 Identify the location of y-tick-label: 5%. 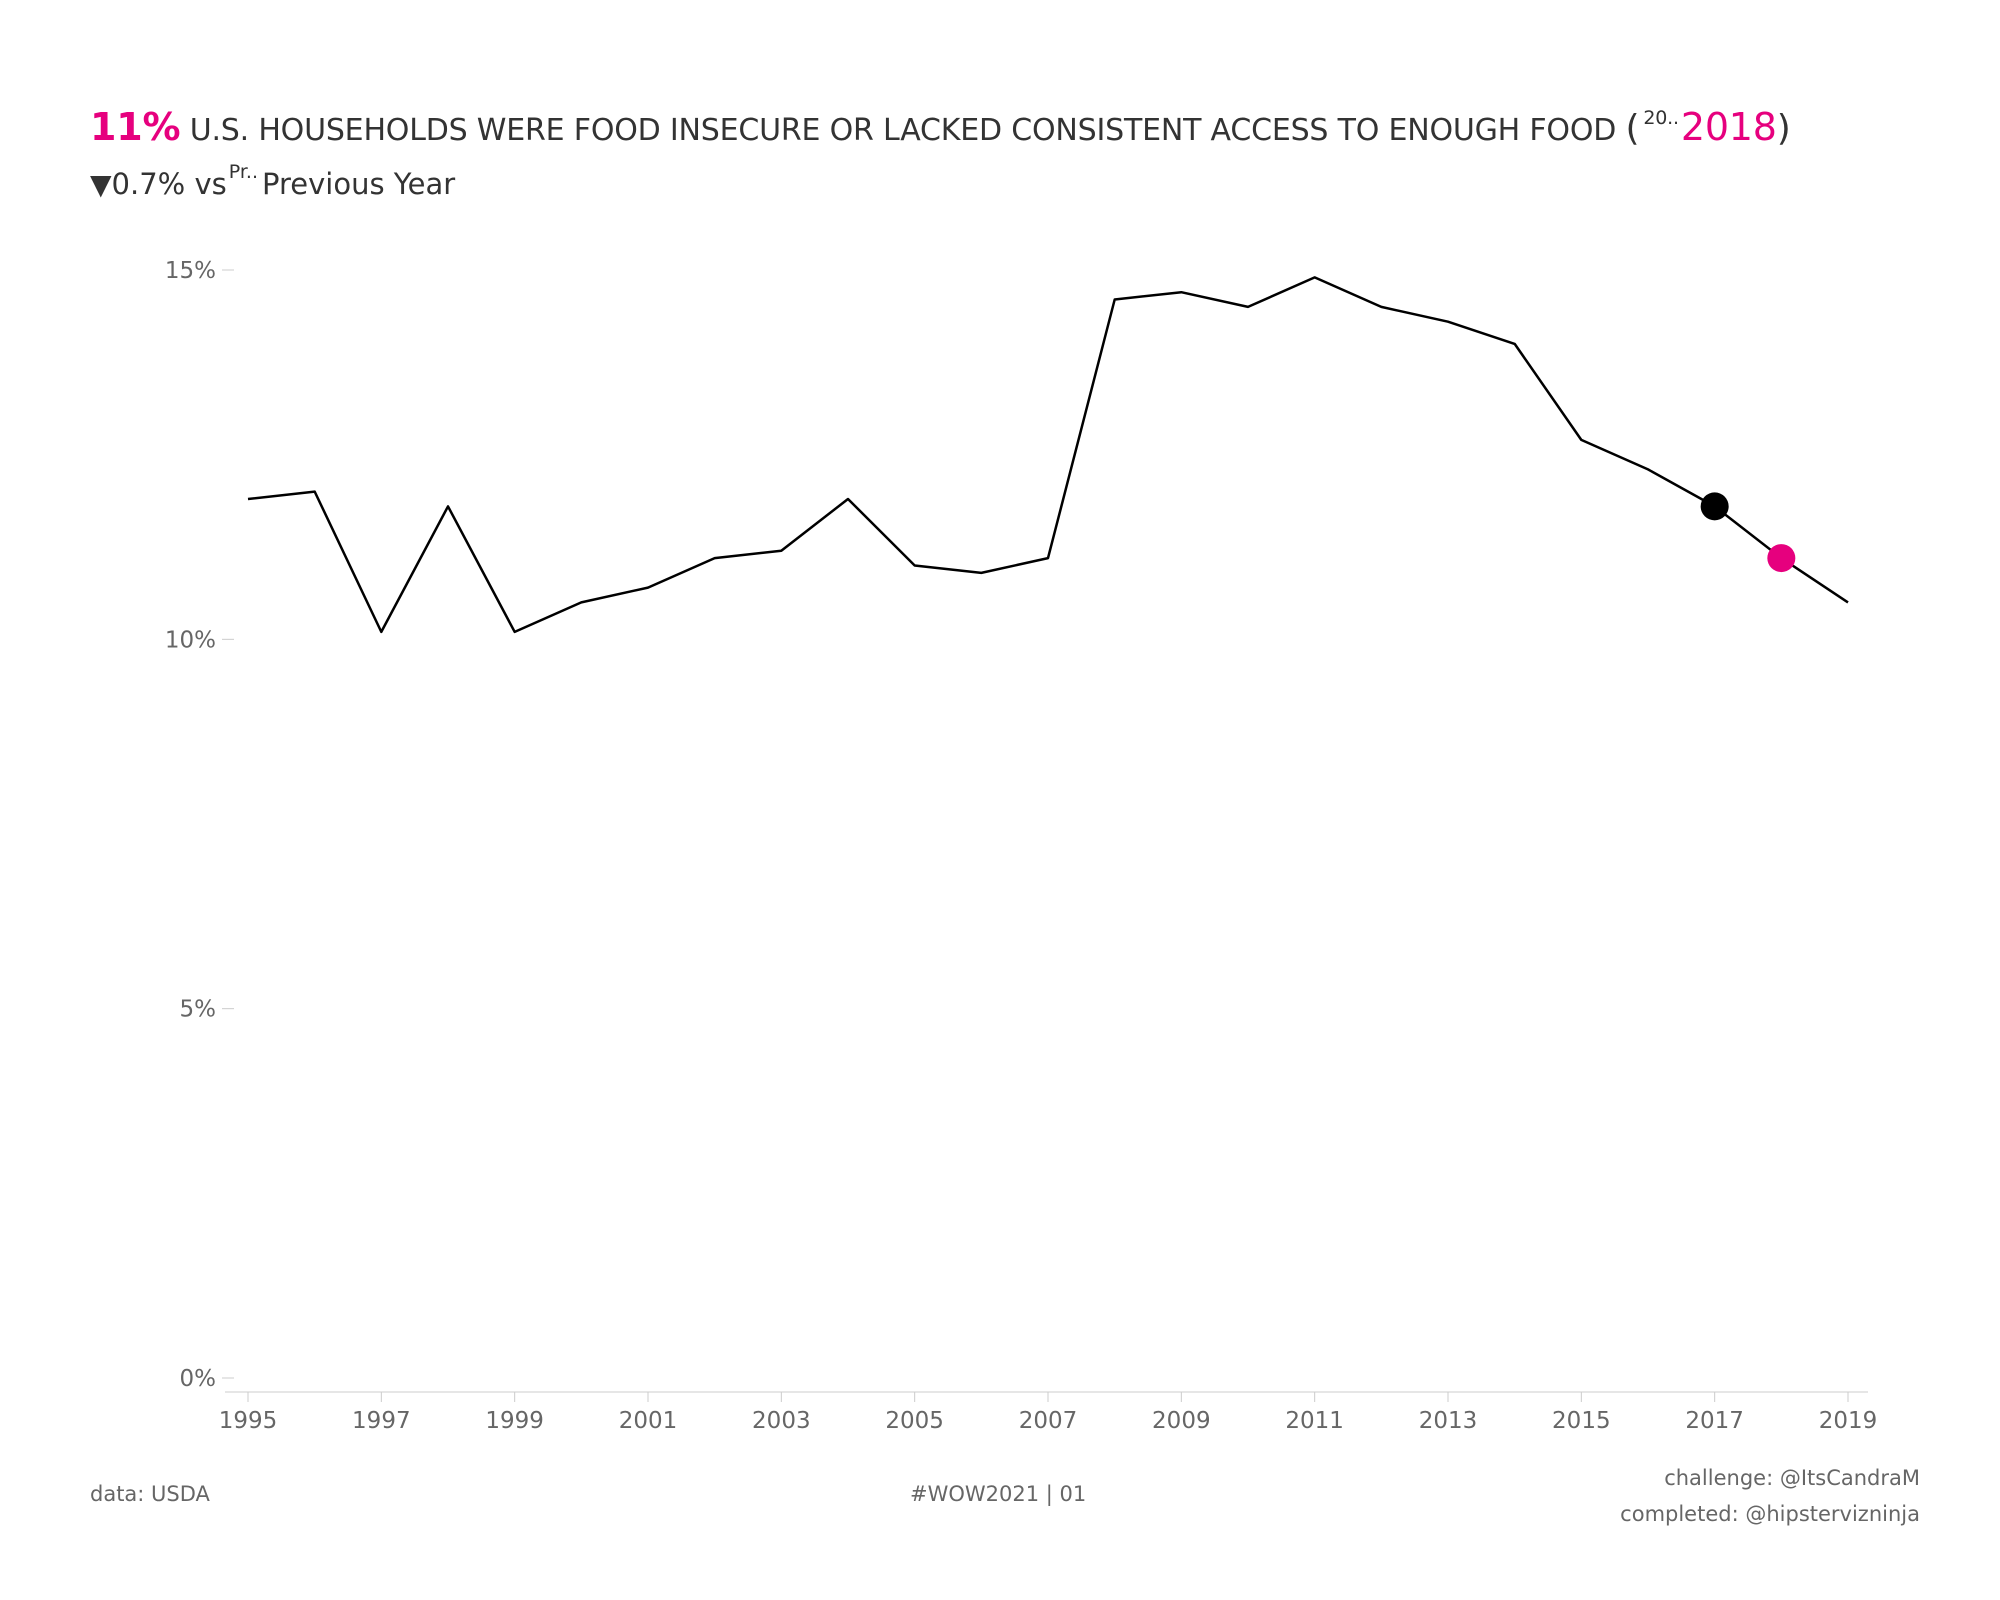
(198, 1010).